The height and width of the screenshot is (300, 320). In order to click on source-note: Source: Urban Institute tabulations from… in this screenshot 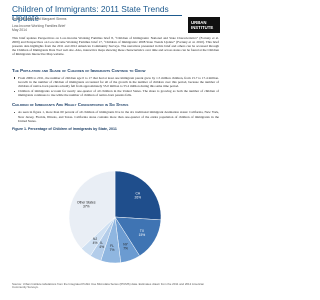, I will do `click(108, 286)`.